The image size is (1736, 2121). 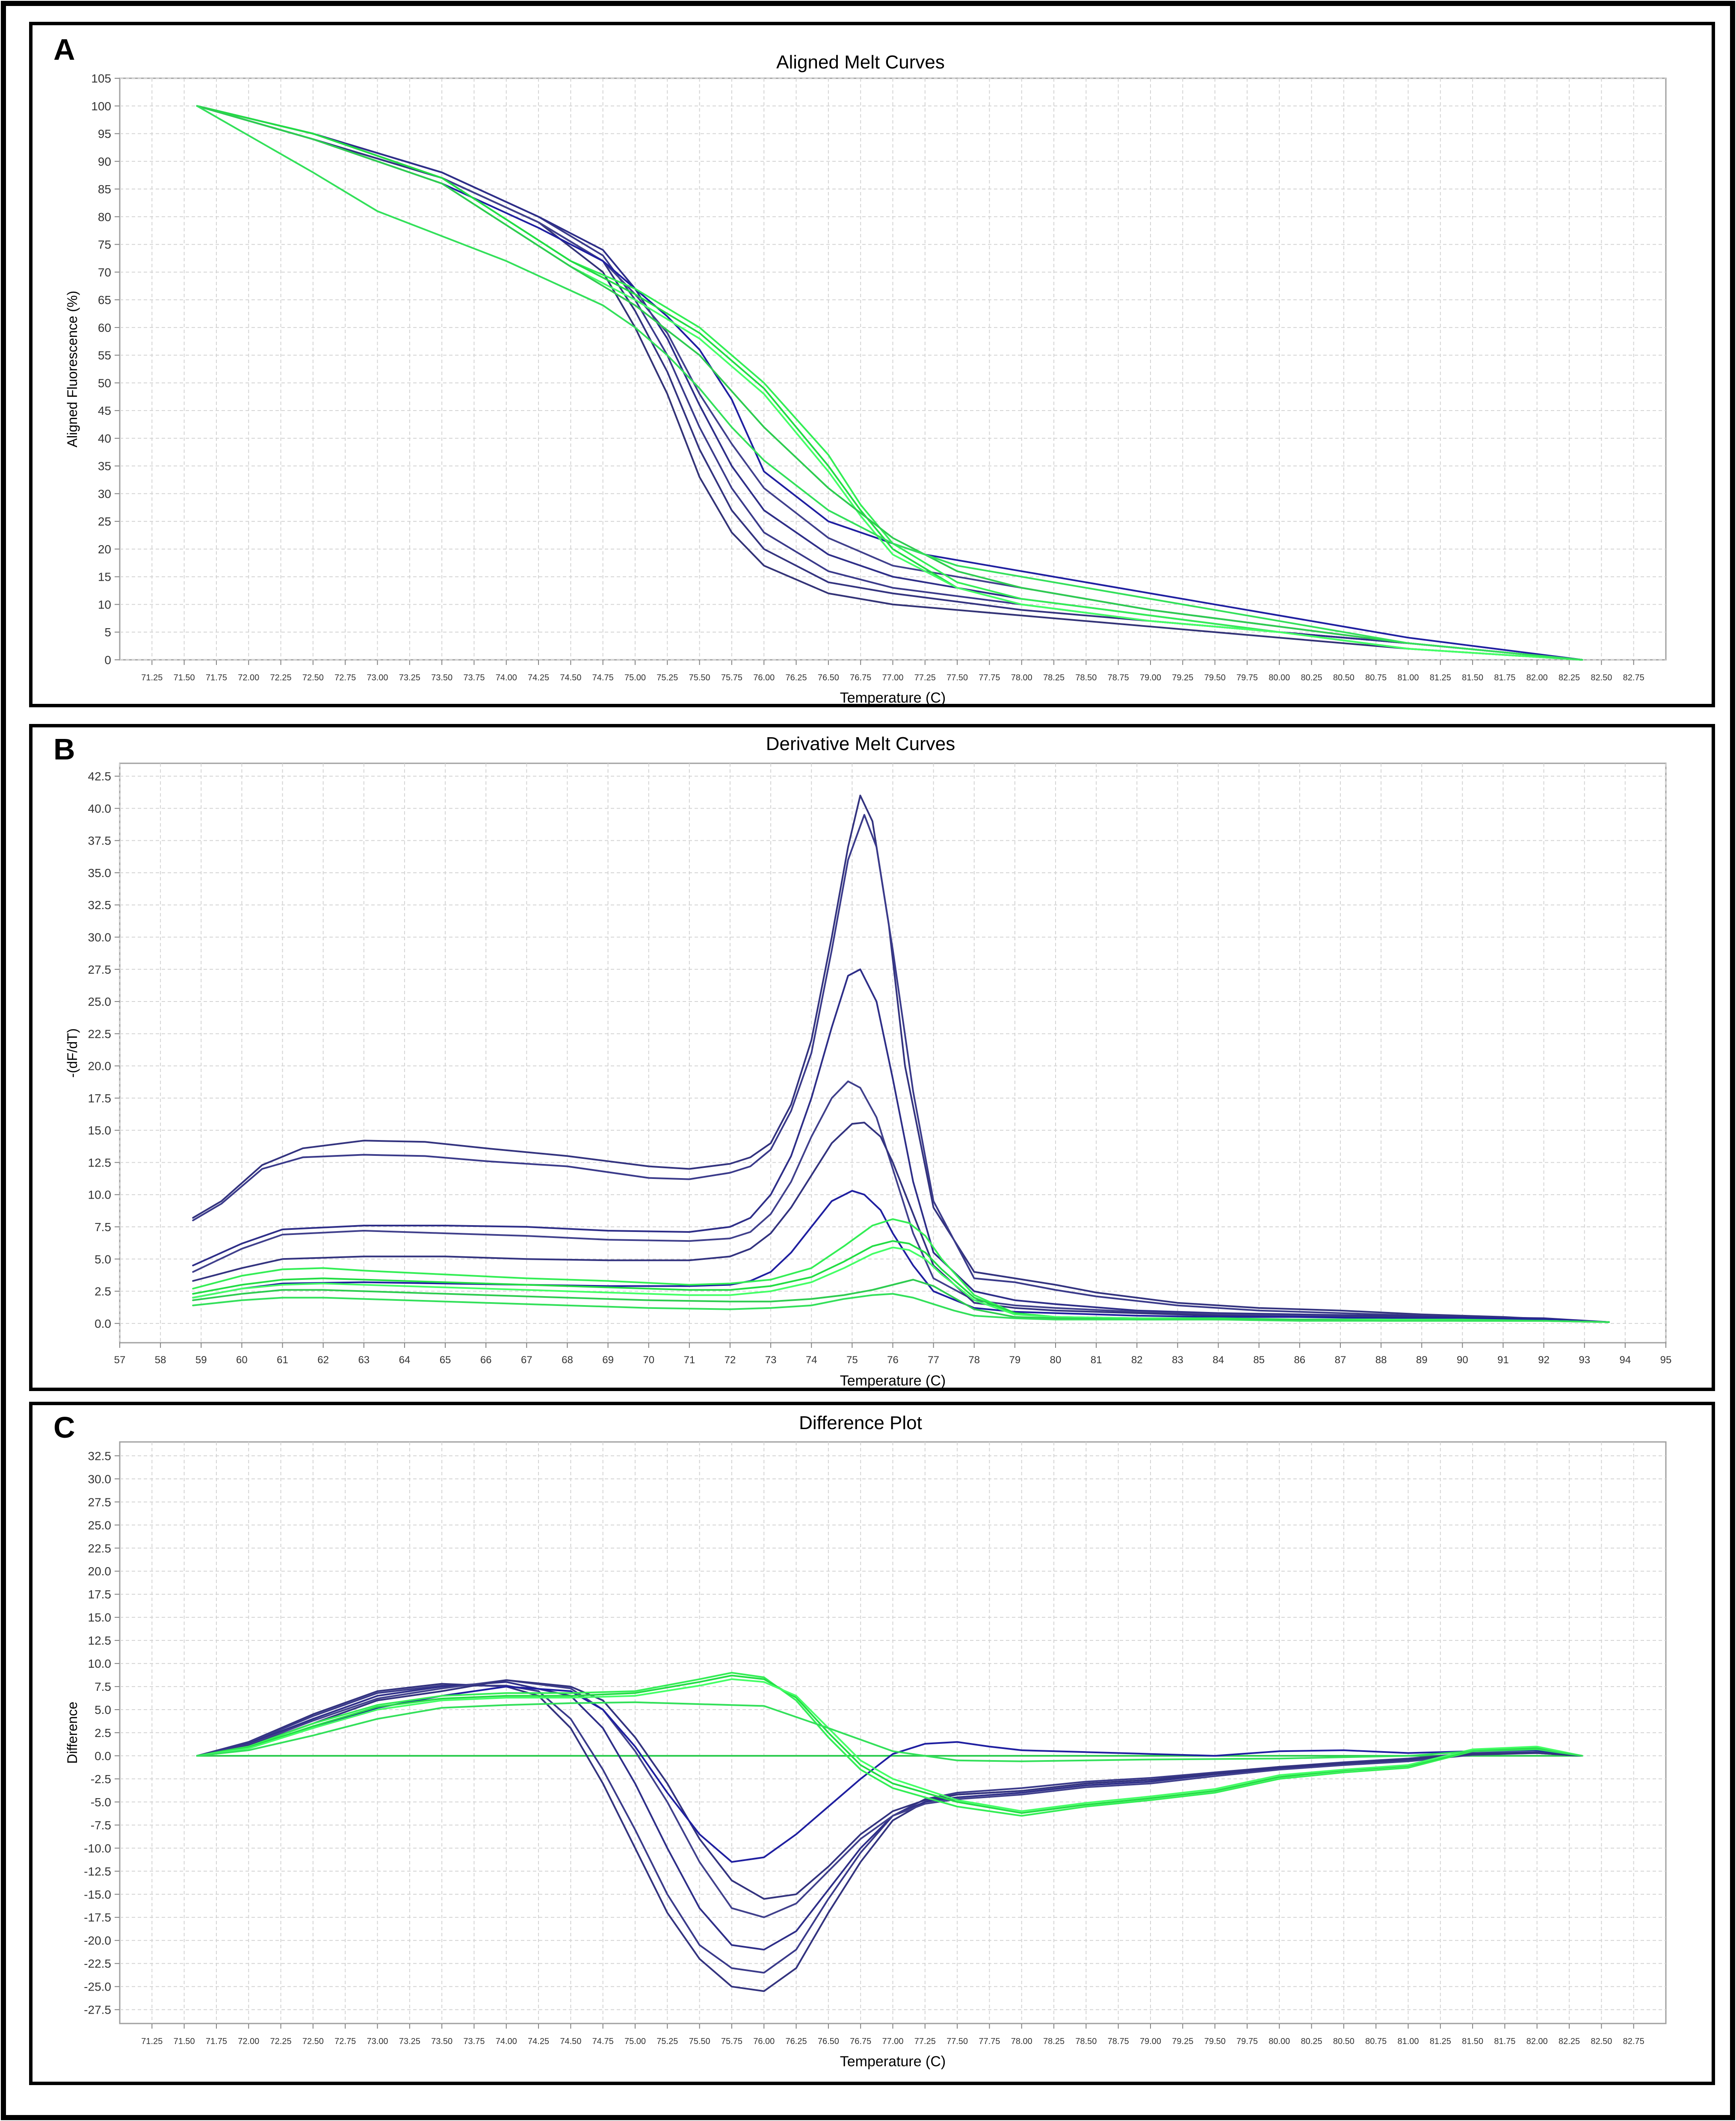 I want to click on chart-c-y-tick-label: -10.0, so click(x=98, y=1849).